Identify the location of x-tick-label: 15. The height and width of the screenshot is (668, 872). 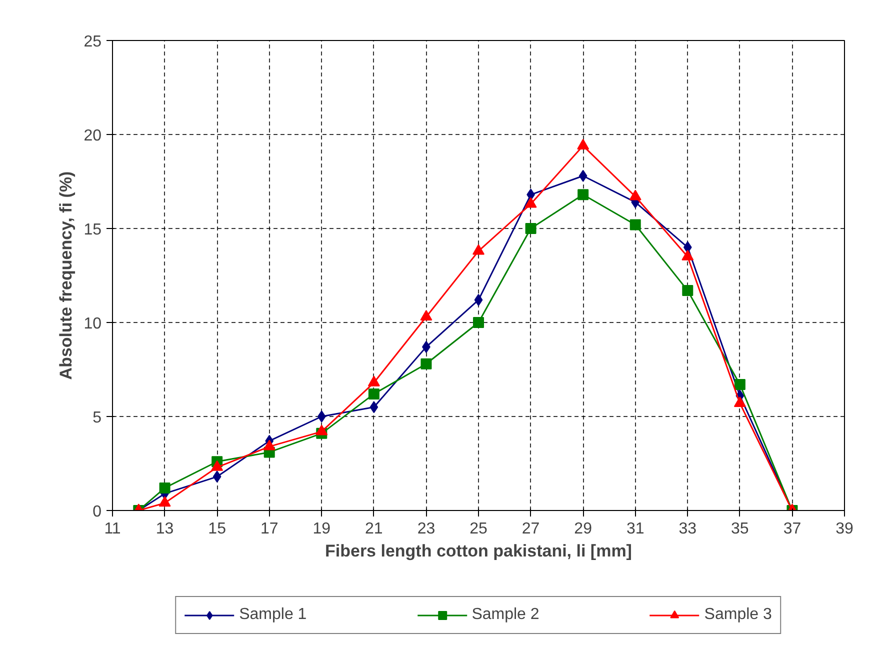
(217, 529).